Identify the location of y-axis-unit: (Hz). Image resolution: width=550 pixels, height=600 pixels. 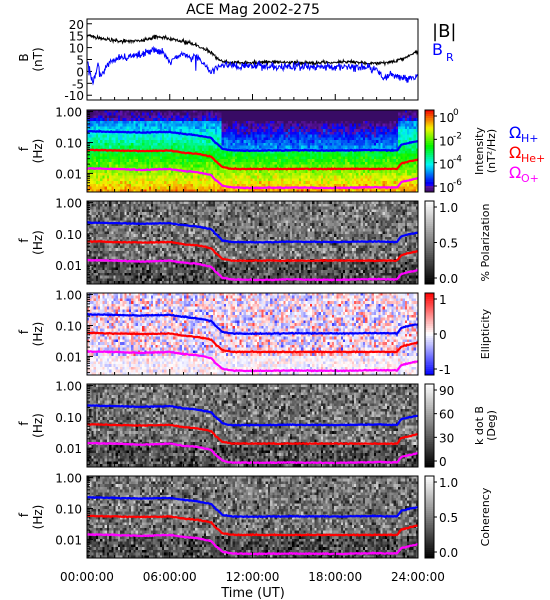
(38, 151).